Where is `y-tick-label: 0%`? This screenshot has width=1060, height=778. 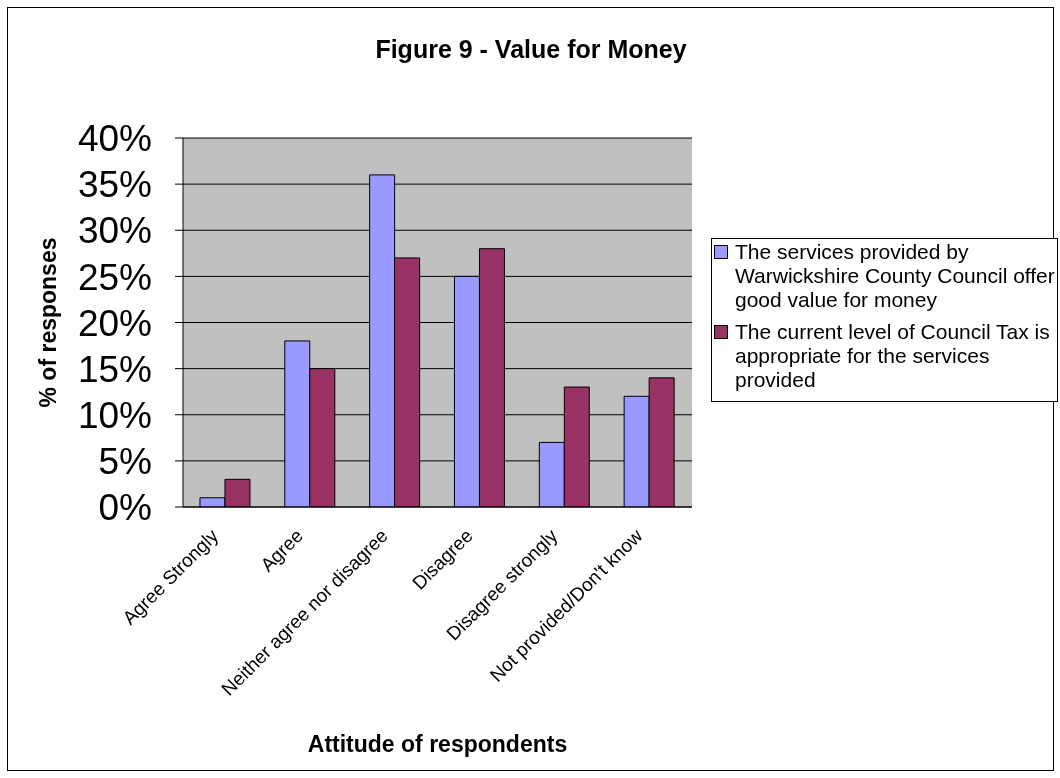 y-tick-label: 0% is located at coordinates (125, 508).